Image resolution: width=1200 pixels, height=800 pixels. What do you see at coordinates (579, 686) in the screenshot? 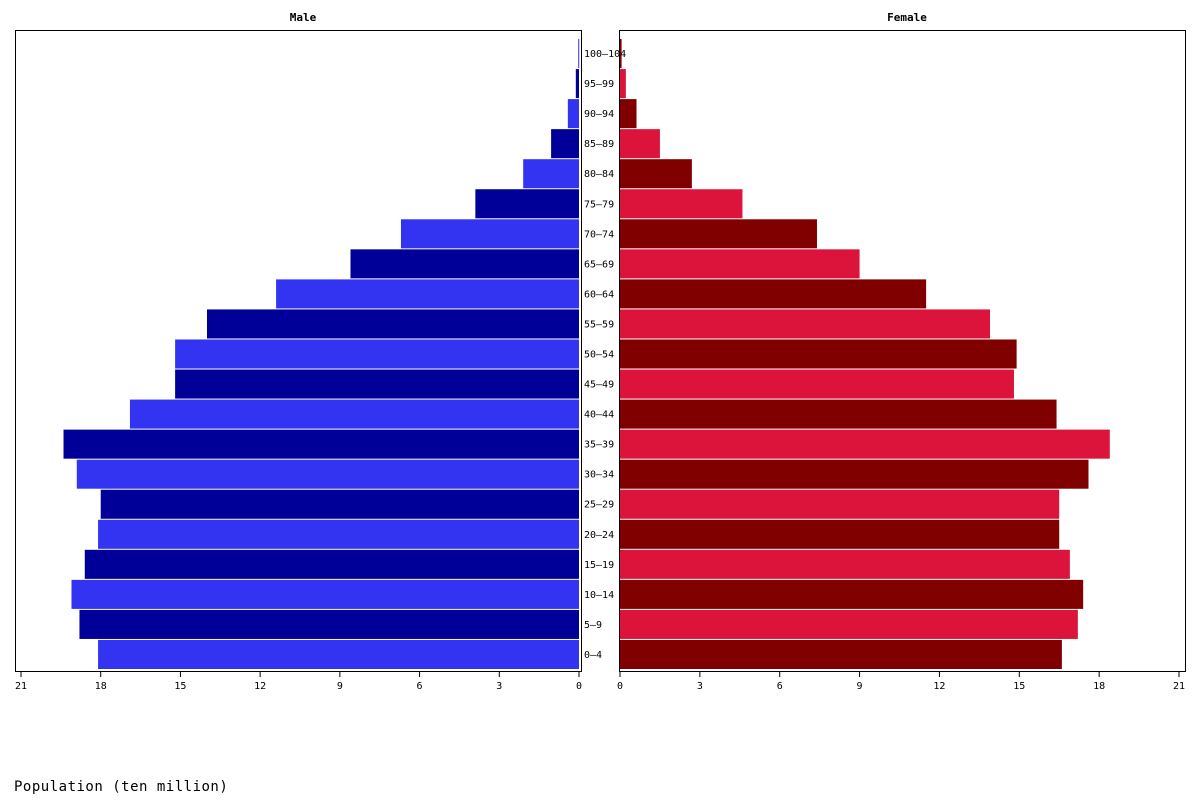
I see `male-tick-label-0: 0` at bounding box center [579, 686].